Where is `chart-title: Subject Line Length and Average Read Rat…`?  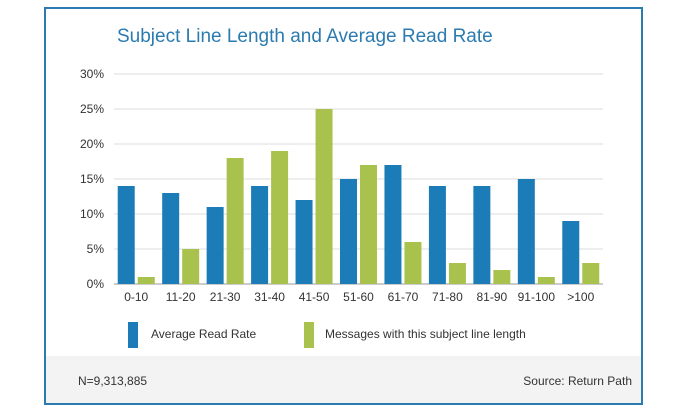 chart-title: Subject Line Length and Average Read Rat… is located at coordinates (305, 36).